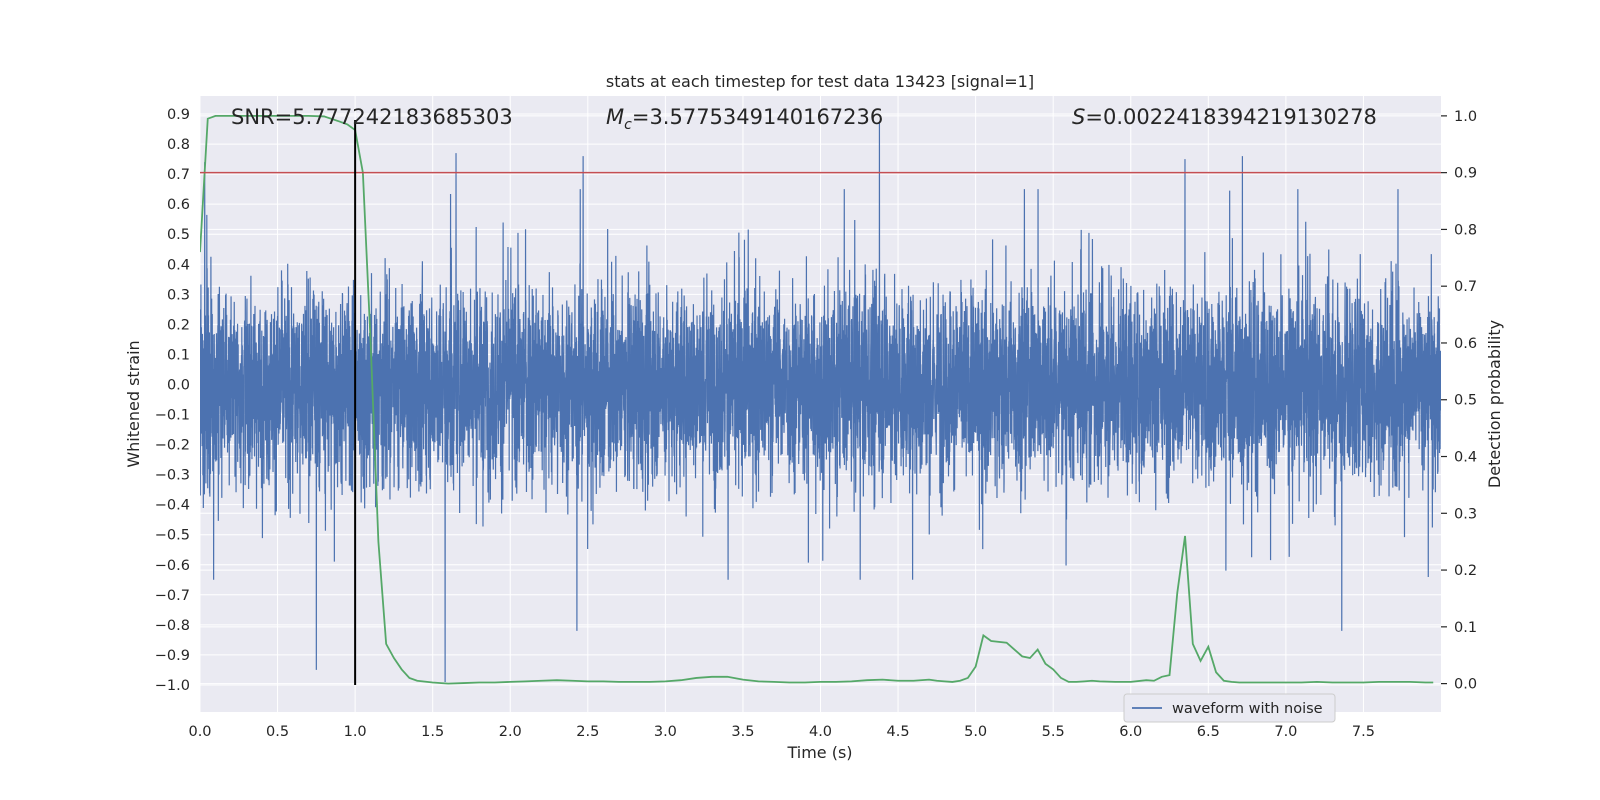 This screenshot has width=1600, height=800. I want to click on x-tick-label: 5.5, so click(1053, 732).